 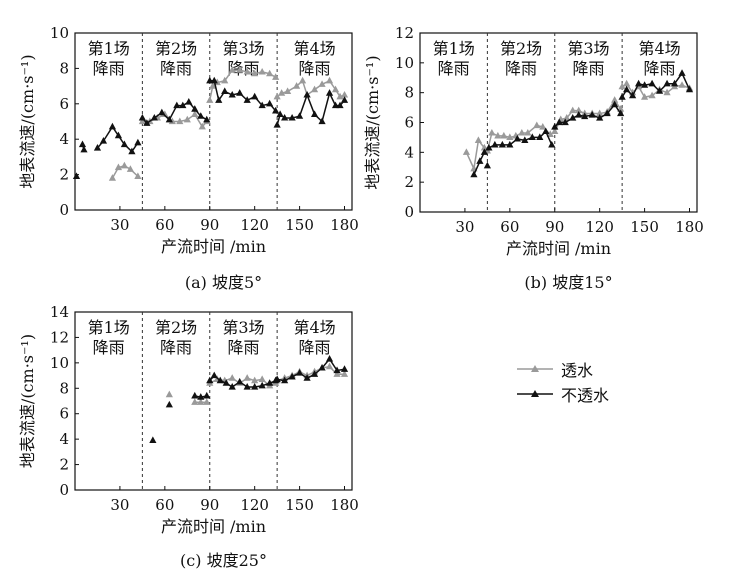 What do you see at coordinates (535, 368) in the screenshot?
I see `legend-marker-permeable` at bounding box center [535, 368].